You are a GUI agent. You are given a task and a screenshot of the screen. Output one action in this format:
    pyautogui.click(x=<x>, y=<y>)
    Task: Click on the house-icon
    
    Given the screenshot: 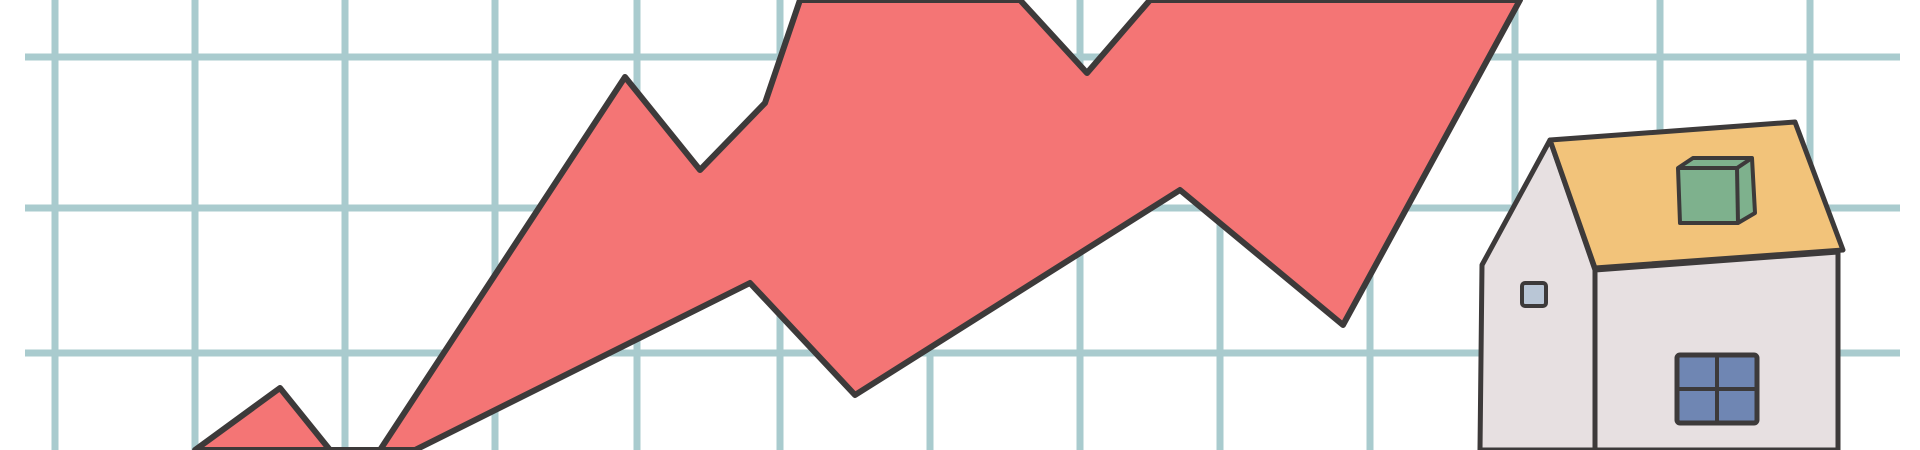 What is the action you would take?
    pyautogui.click(x=1661, y=284)
    